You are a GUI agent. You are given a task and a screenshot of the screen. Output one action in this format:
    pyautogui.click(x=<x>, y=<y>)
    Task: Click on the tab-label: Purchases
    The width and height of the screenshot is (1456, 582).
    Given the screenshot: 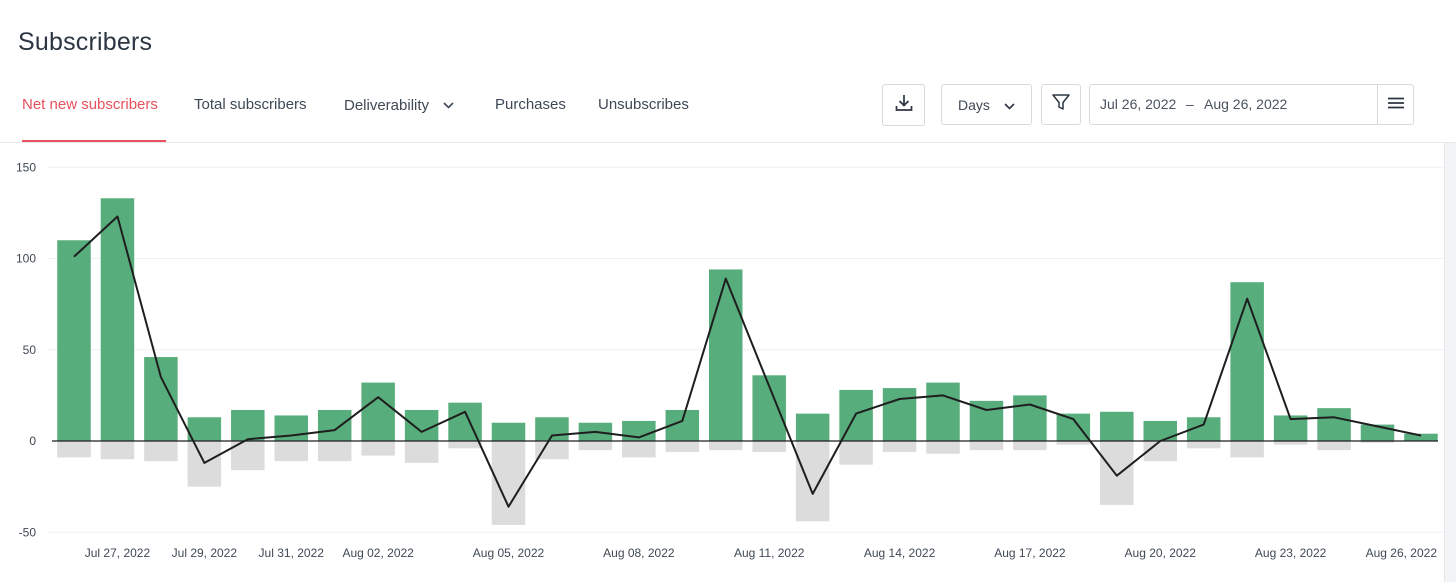 What is the action you would take?
    pyautogui.click(x=530, y=104)
    